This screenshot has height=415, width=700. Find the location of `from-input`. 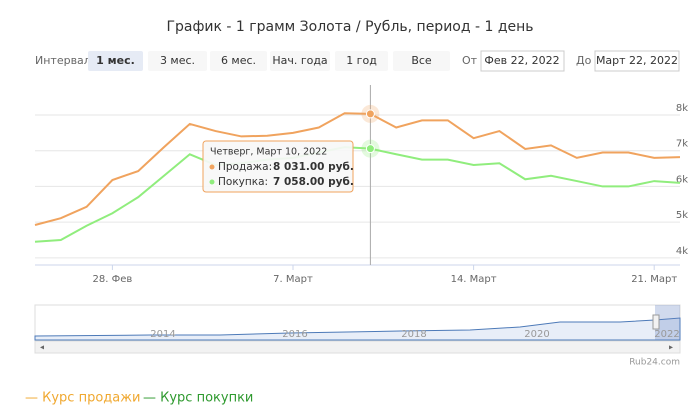

from-input is located at coordinates (522, 61).